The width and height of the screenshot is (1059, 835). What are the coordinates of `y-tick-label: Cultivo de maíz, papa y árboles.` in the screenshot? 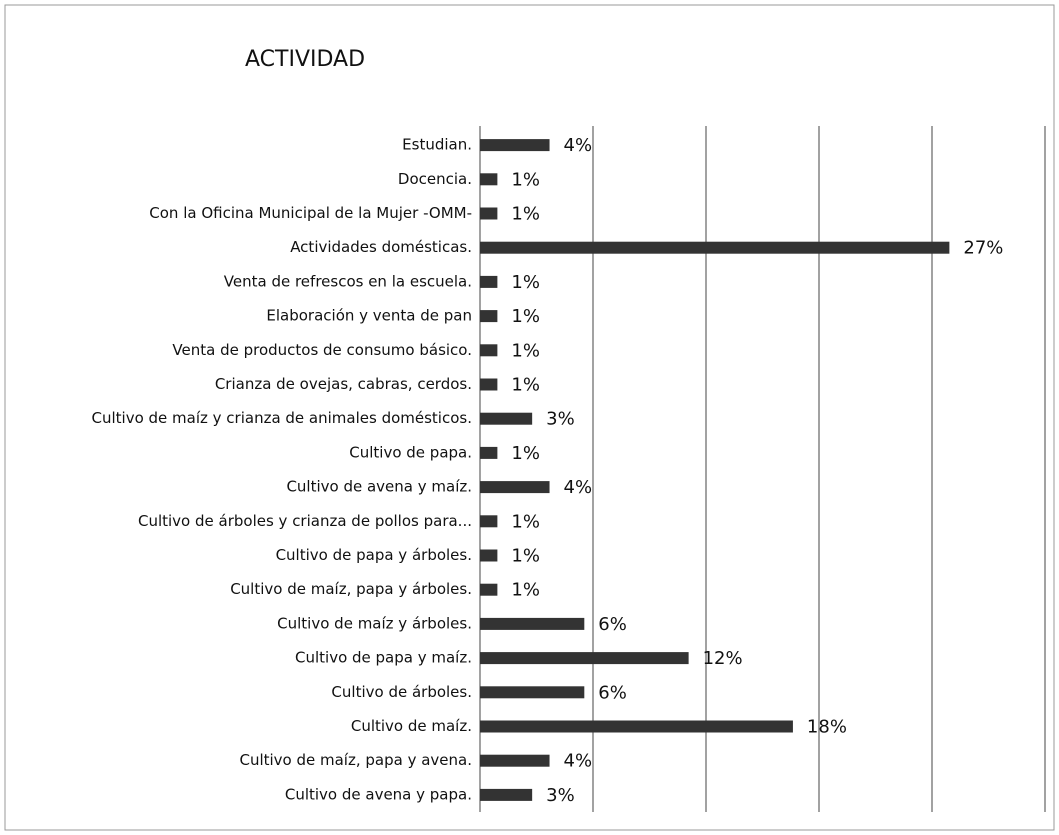 It's located at (351, 589).